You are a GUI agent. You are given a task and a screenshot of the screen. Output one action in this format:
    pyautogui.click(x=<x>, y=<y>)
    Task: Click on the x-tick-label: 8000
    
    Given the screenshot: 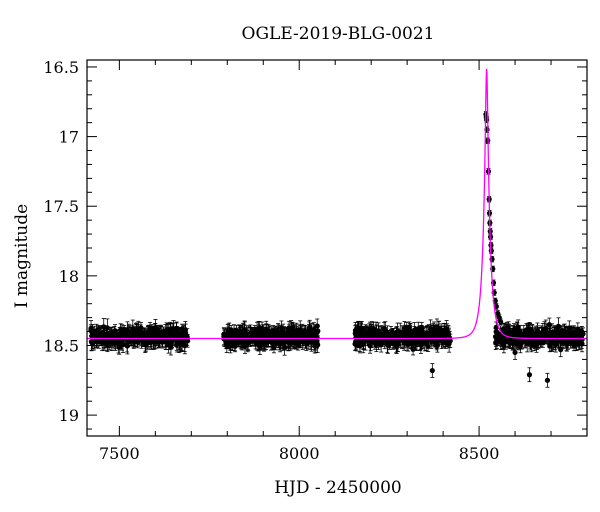 What is the action you would take?
    pyautogui.click(x=299, y=453)
    